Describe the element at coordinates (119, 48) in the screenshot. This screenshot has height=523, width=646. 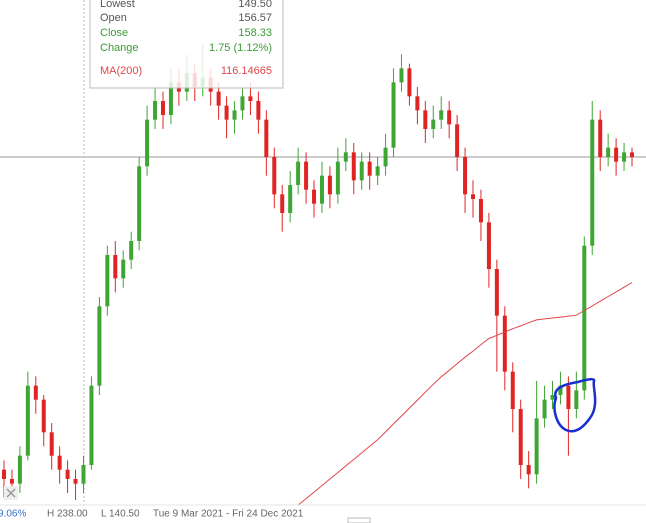
I see `tooltip-label: Change` at that location.